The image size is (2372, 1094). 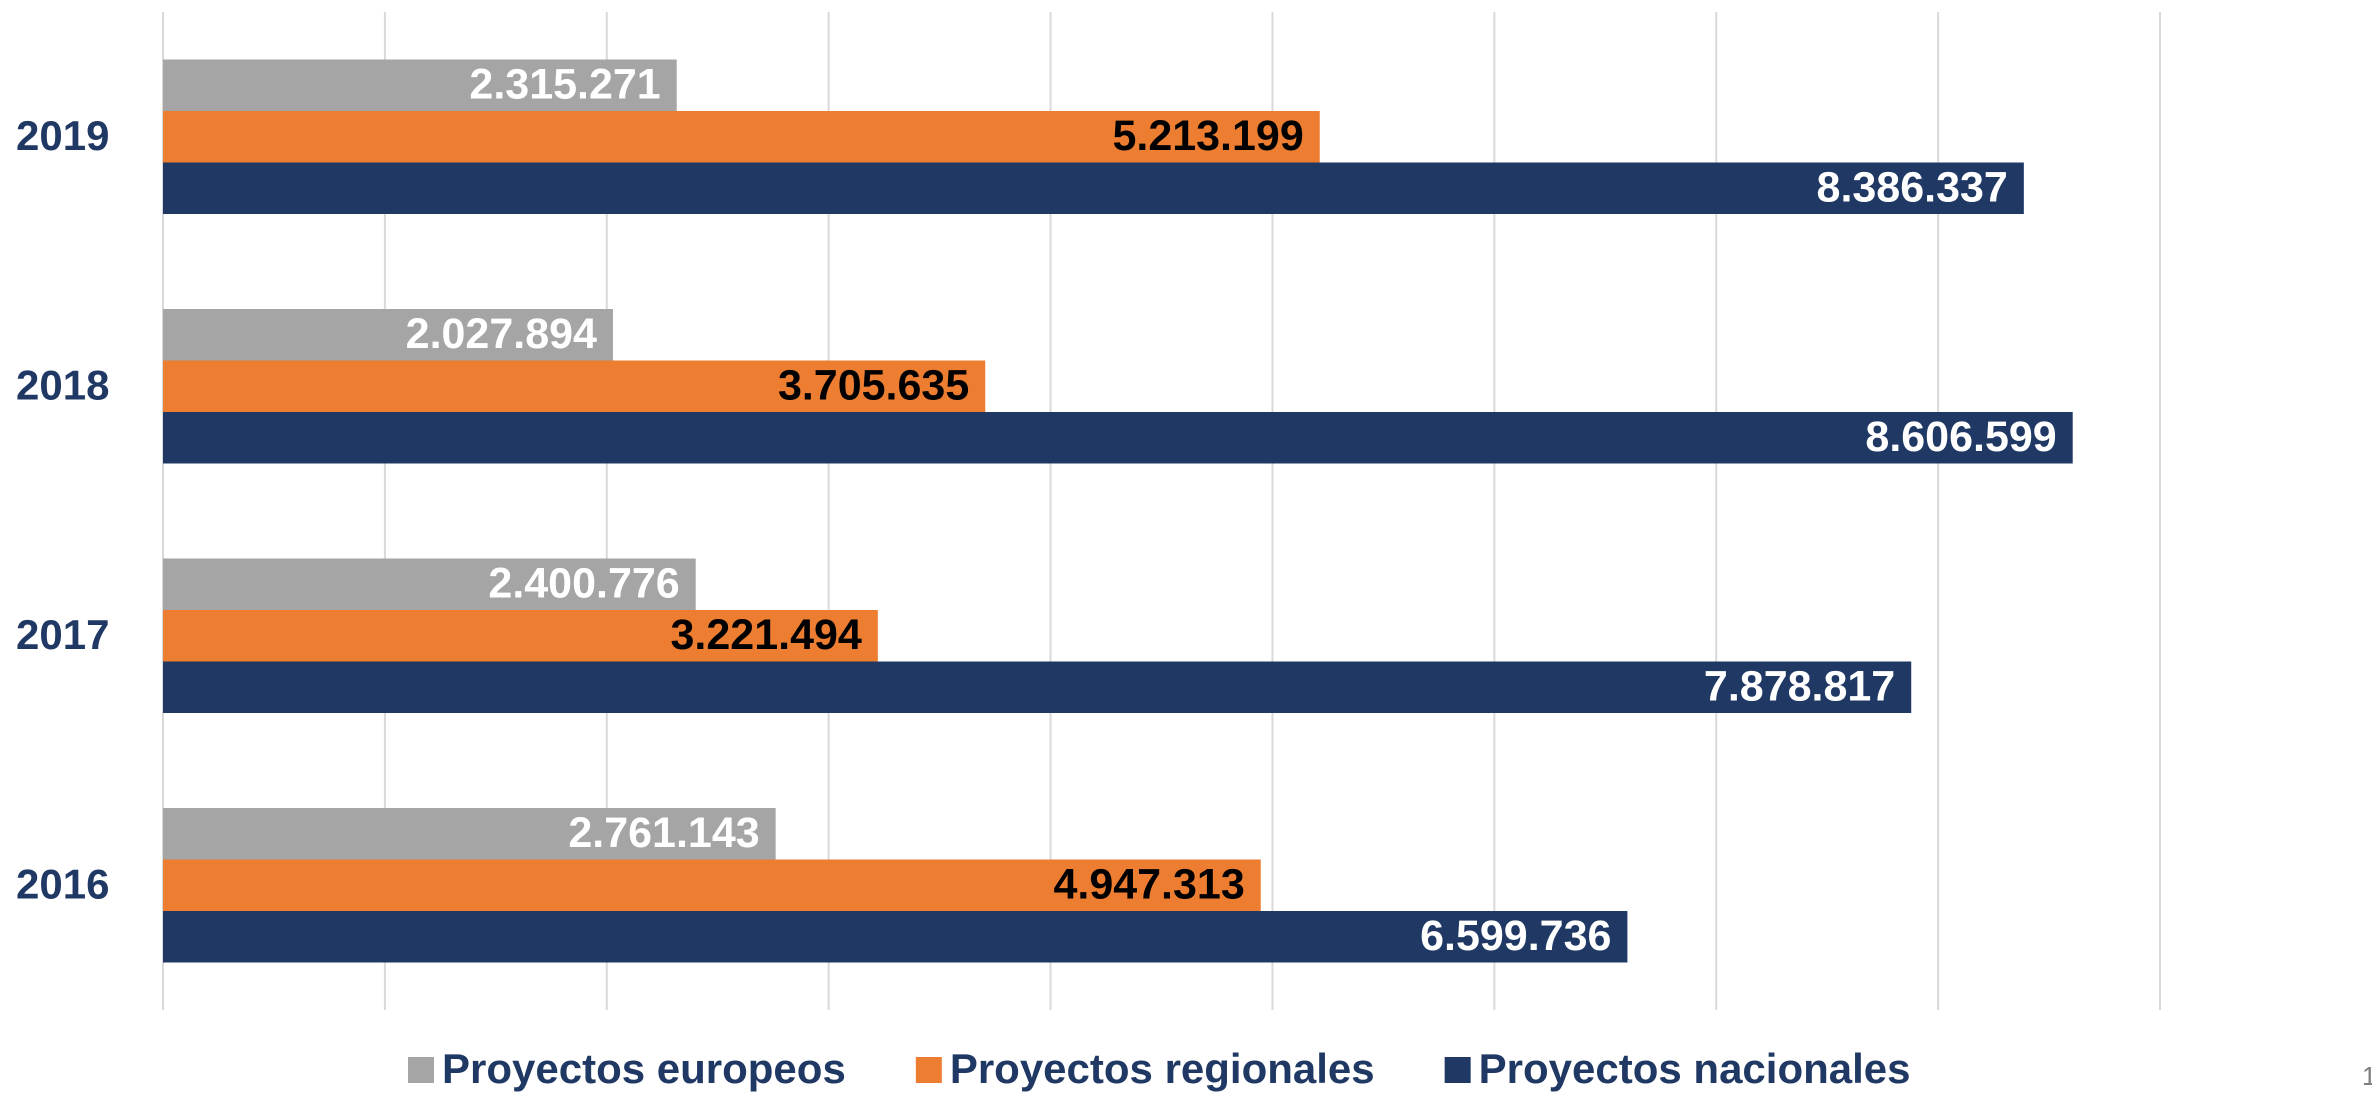 I want to click on data-label: 4.947.313, so click(x=1148, y=885).